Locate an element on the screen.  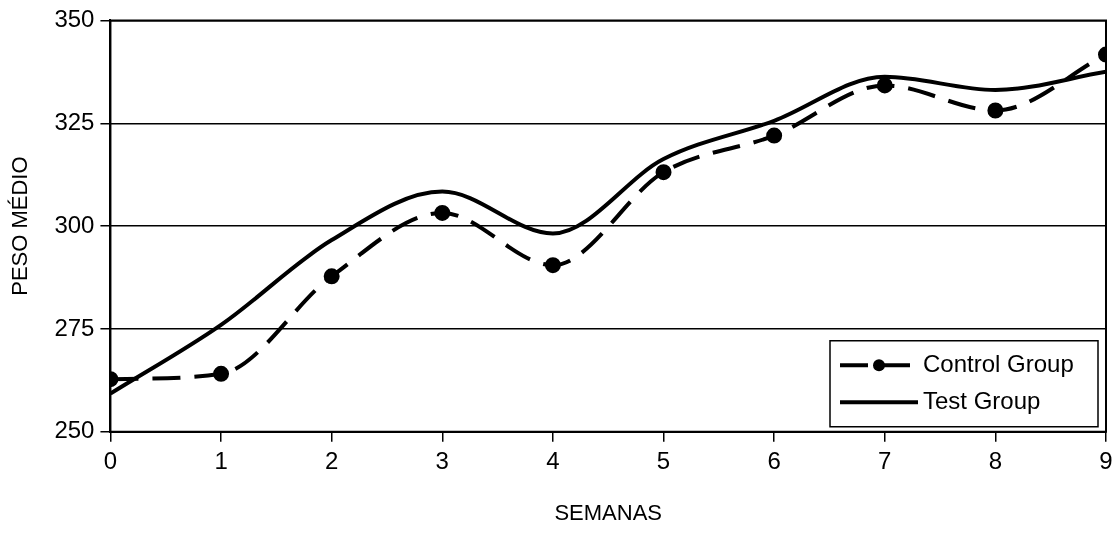
y-tick-label: 350 is located at coordinates (74, 19).